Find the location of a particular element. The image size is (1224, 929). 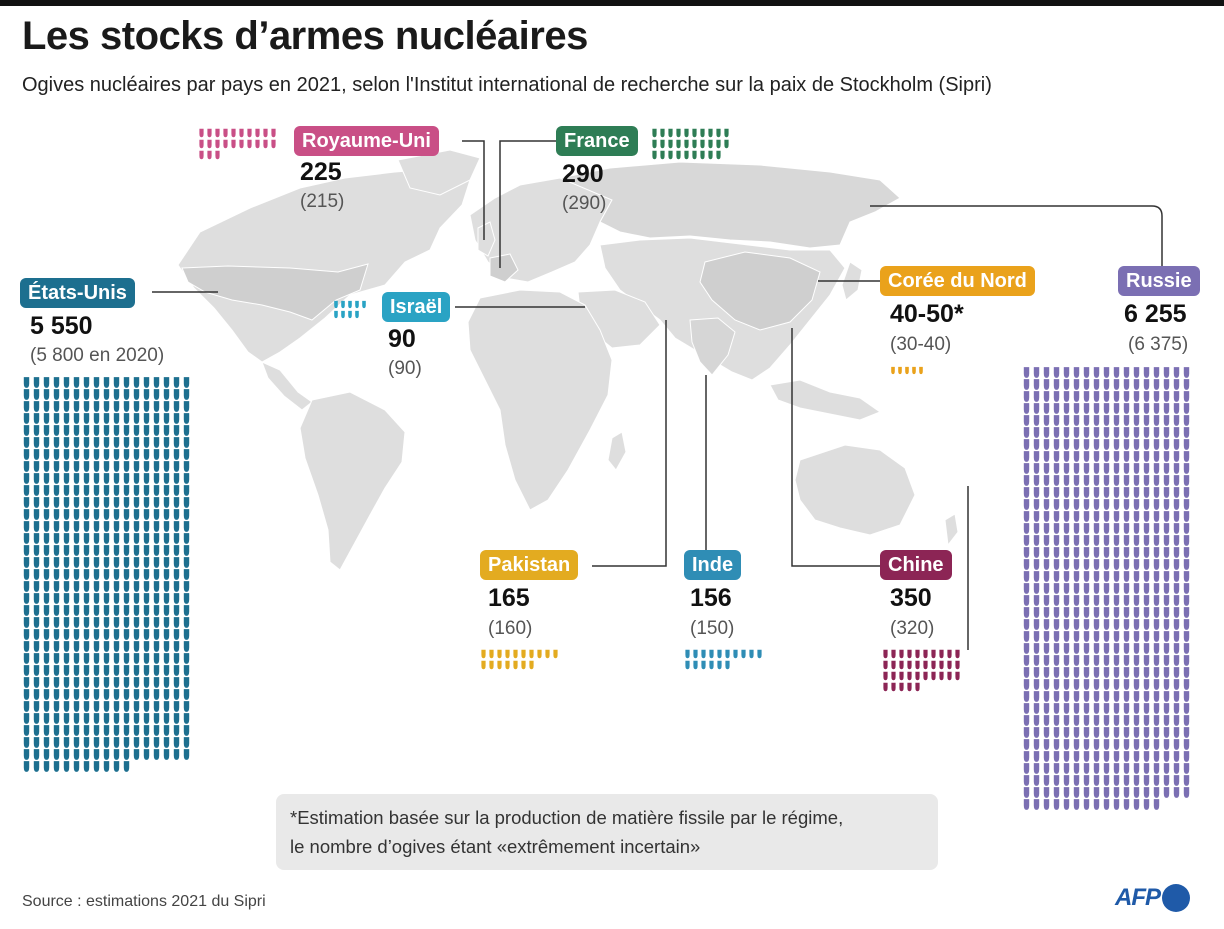

leader-line-france is located at coordinates (527, 204).